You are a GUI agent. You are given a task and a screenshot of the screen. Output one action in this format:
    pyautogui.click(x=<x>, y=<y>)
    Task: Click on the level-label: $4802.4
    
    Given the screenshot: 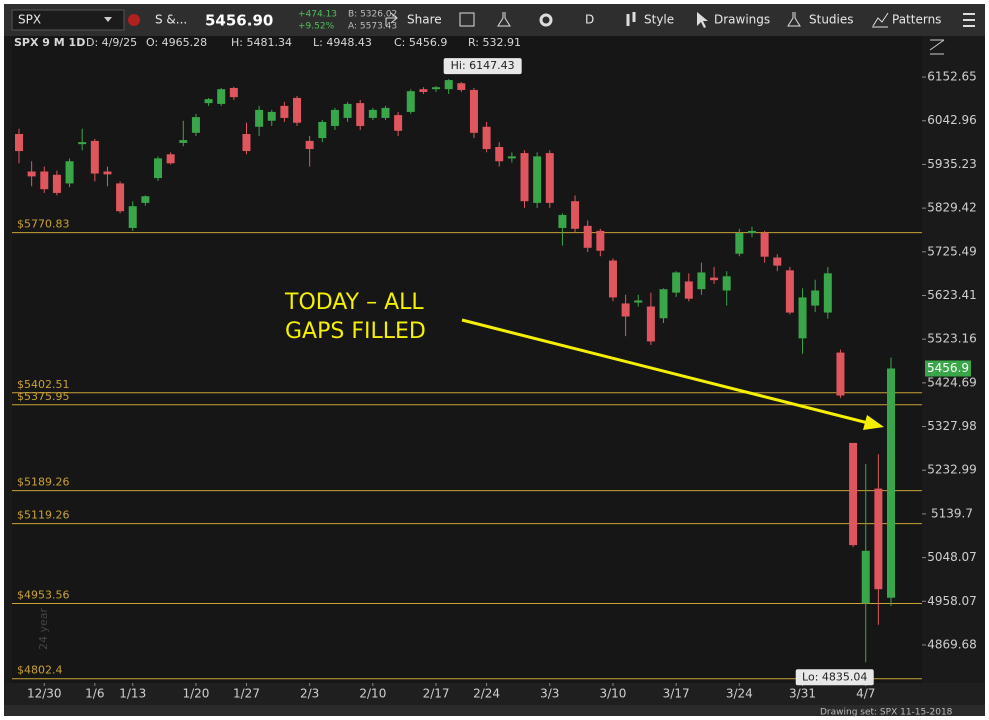 What is the action you would take?
    pyautogui.click(x=40, y=670)
    